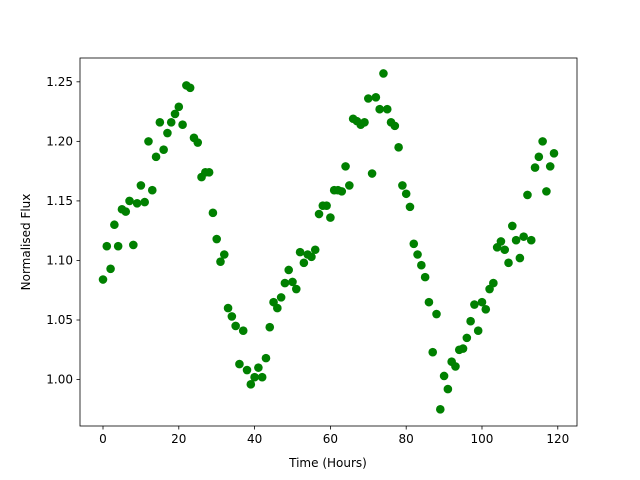  Describe the element at coordinates (59, 380) in the screenshot. I see `y-tick-label: 1.00` at that location.